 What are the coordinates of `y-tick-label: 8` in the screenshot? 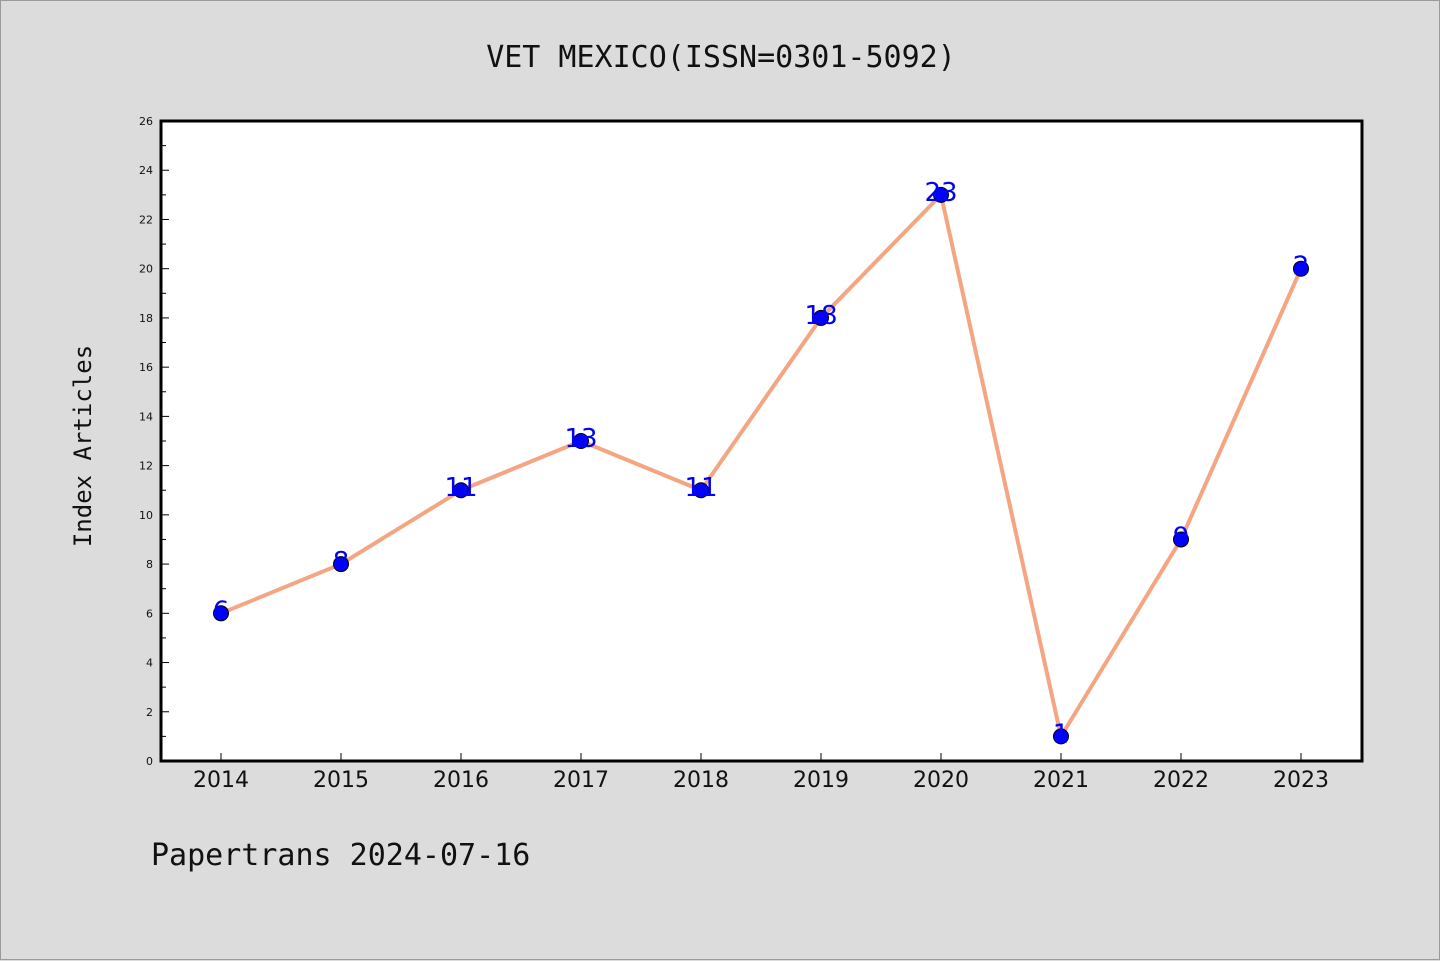 It's located at (149, 564).